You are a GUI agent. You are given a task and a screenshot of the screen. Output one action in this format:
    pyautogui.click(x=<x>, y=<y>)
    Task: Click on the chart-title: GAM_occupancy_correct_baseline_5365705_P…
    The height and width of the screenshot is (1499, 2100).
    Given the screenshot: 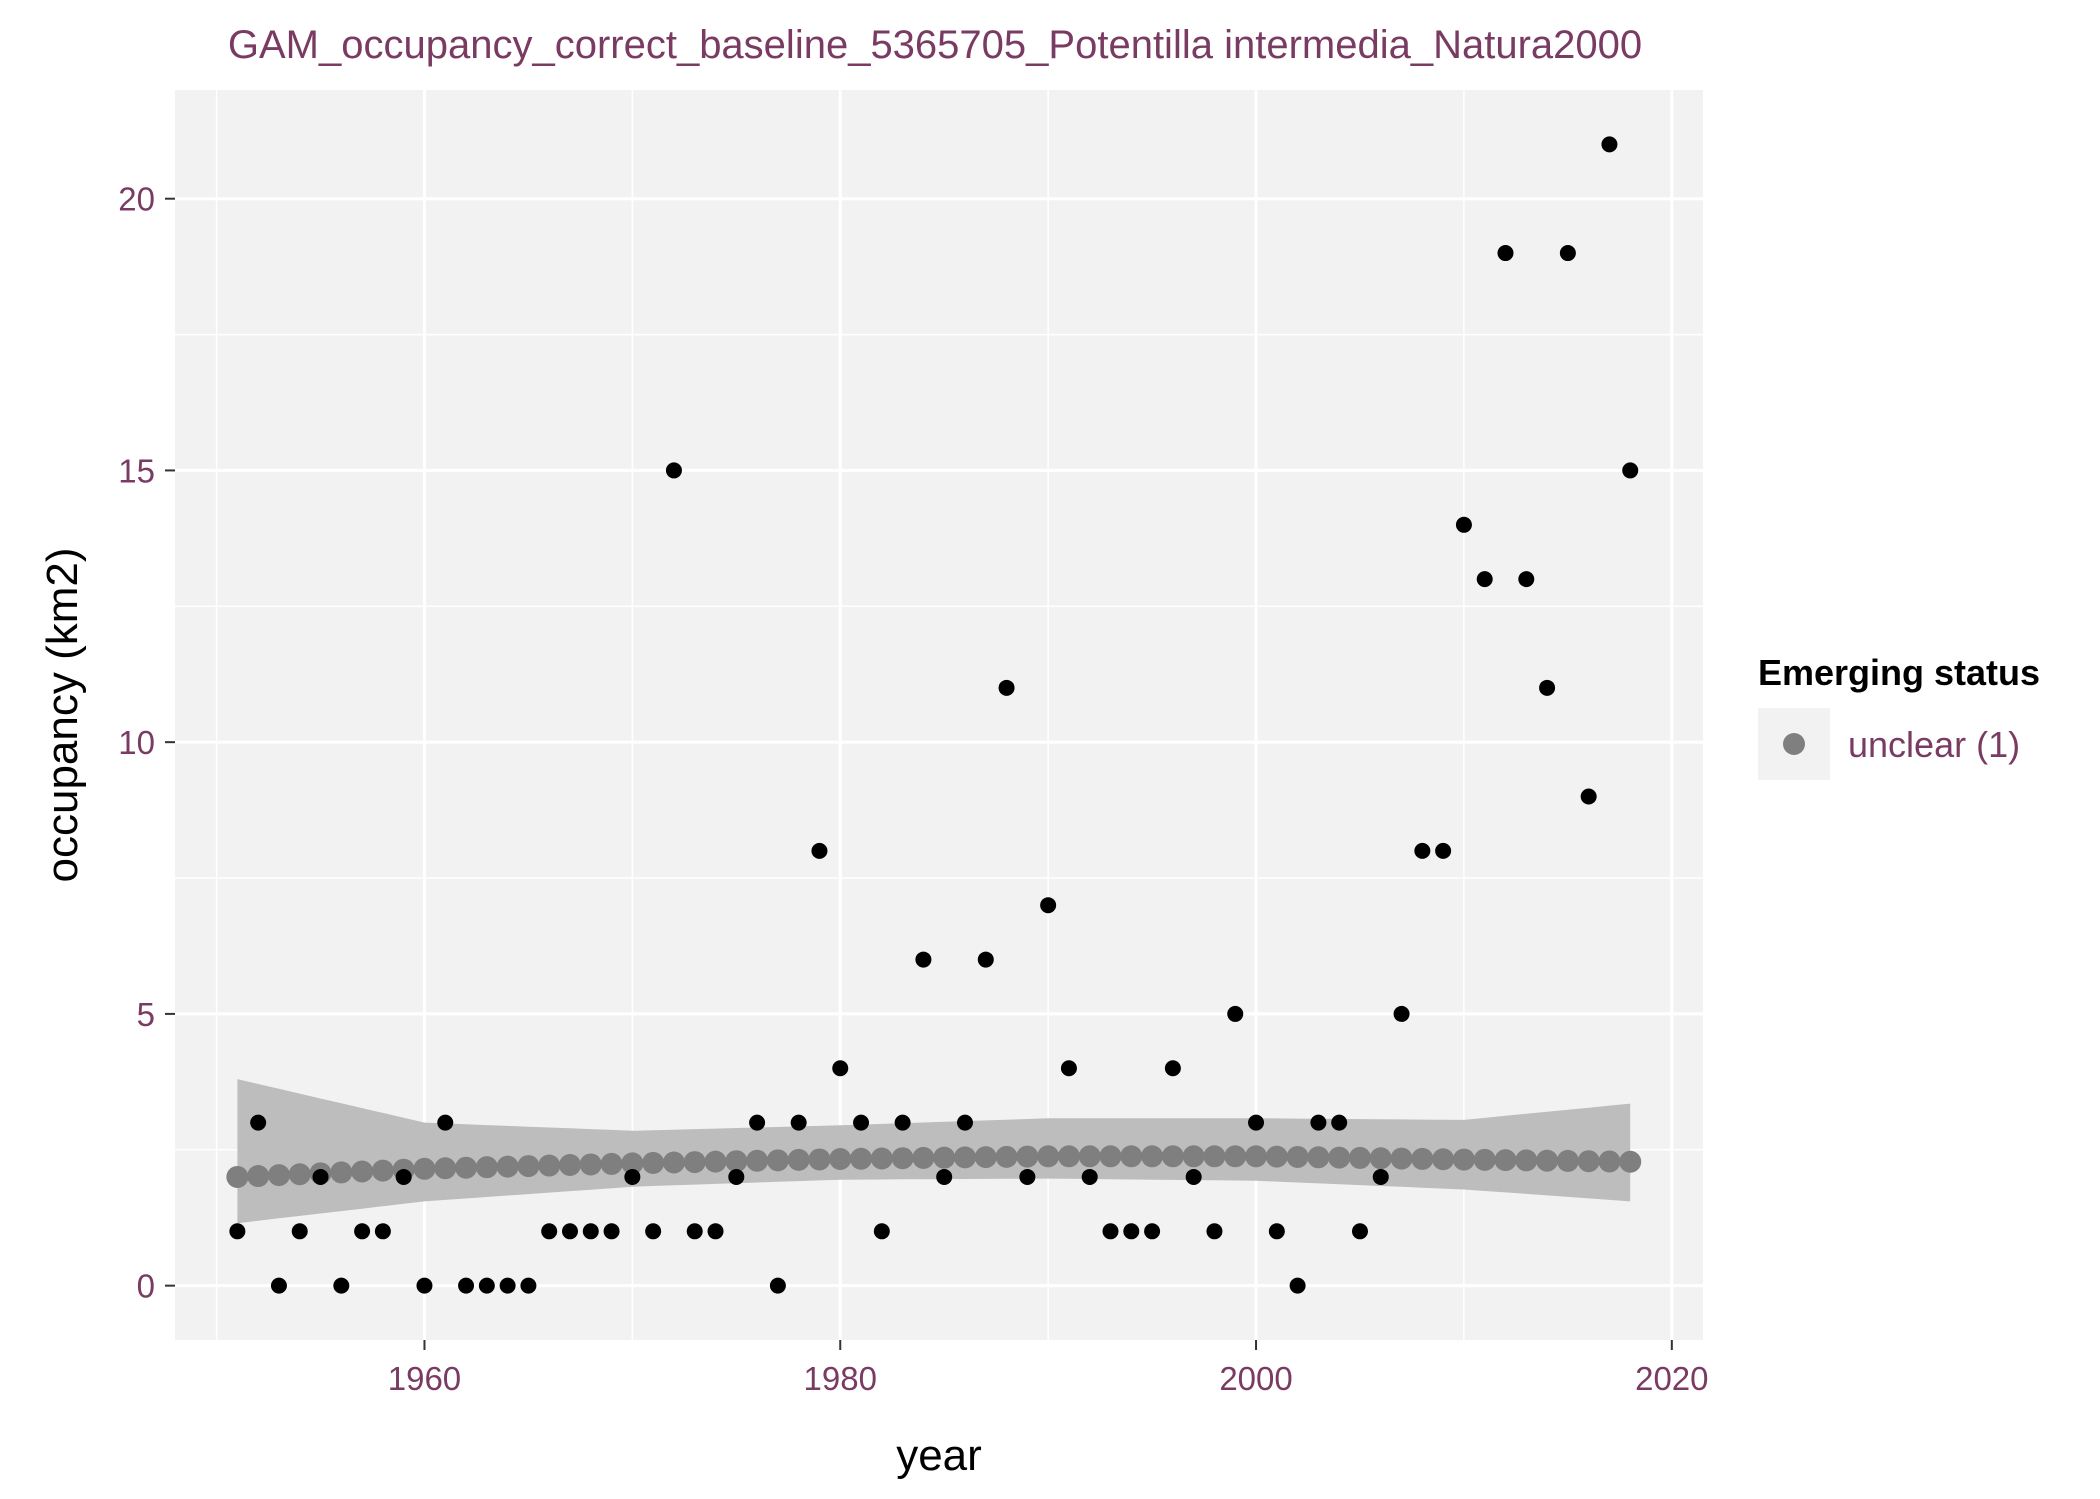 What is the action you would take?
    pyautogui.click(x=935, y=45)
    